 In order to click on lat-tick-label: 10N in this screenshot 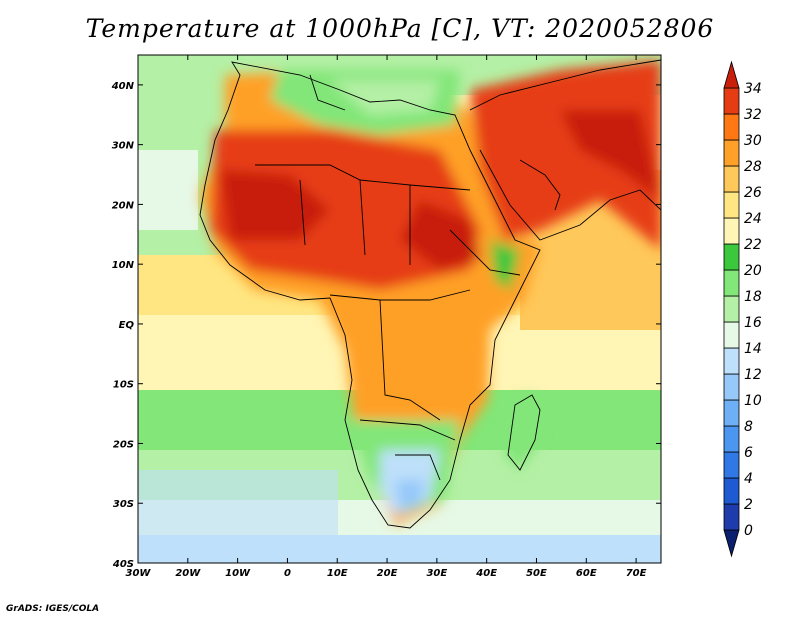, I will do `click(123, 265)`.